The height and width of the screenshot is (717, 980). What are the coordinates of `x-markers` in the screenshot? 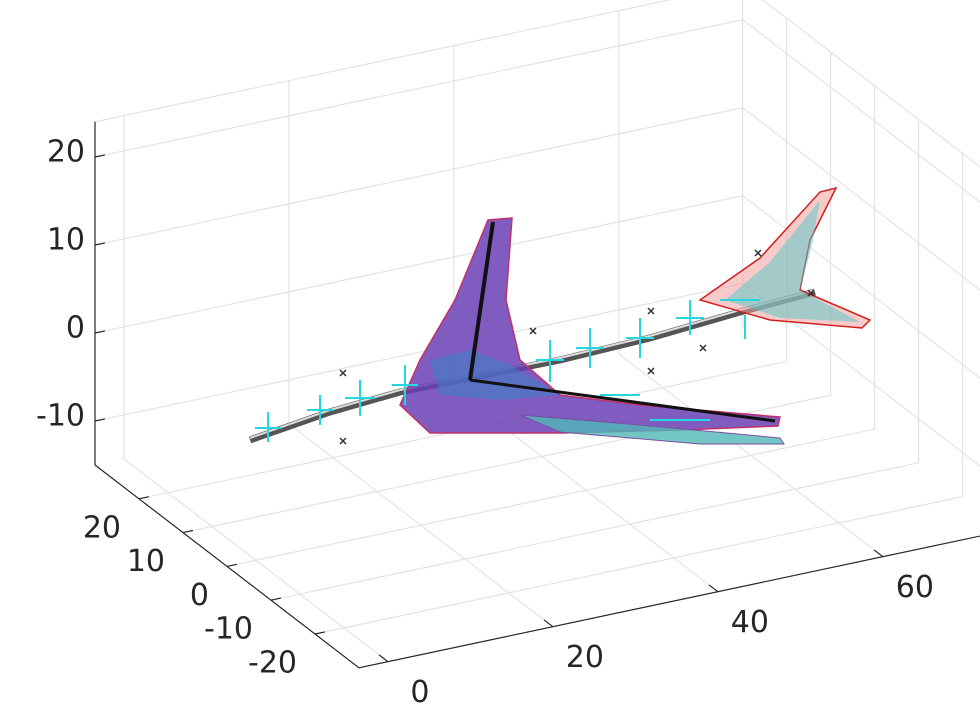 It's located at (577, 347).